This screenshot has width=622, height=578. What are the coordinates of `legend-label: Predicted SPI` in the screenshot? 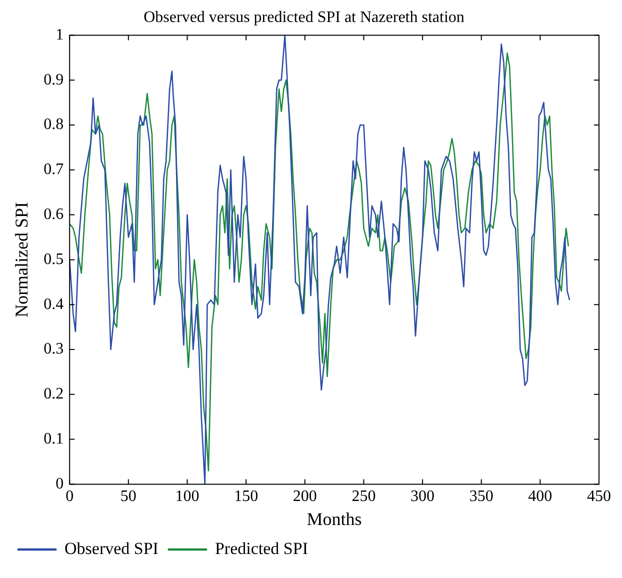 It's located at (261, 548).